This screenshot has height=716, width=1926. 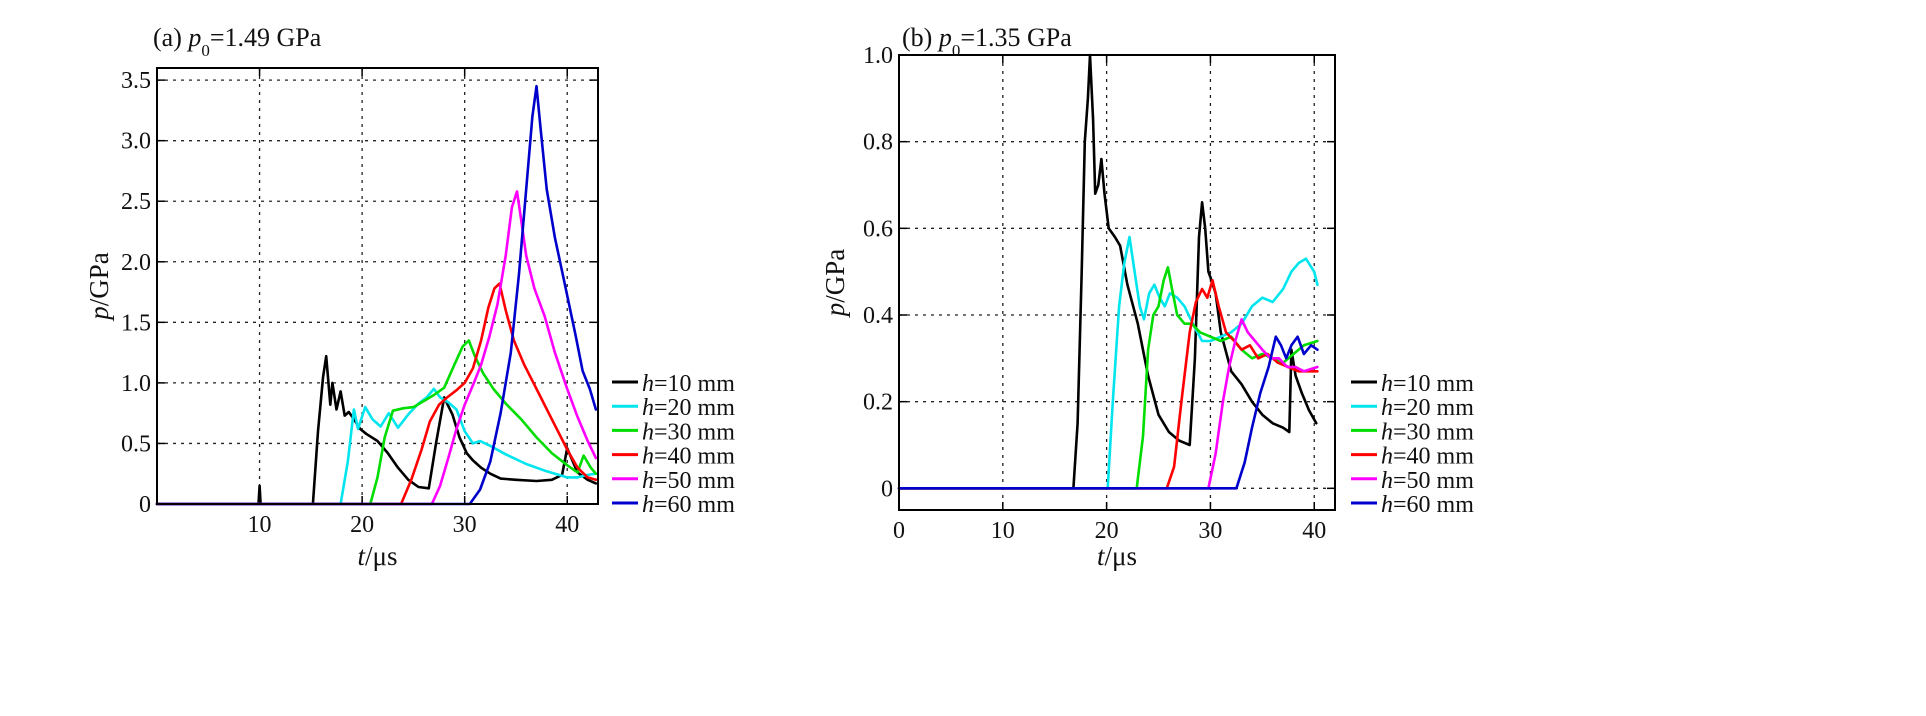 What do you see at coordinates (878, 229) in the screenshot?
I see `y-tick-label: 0.6` at bounding box center [878, 229].